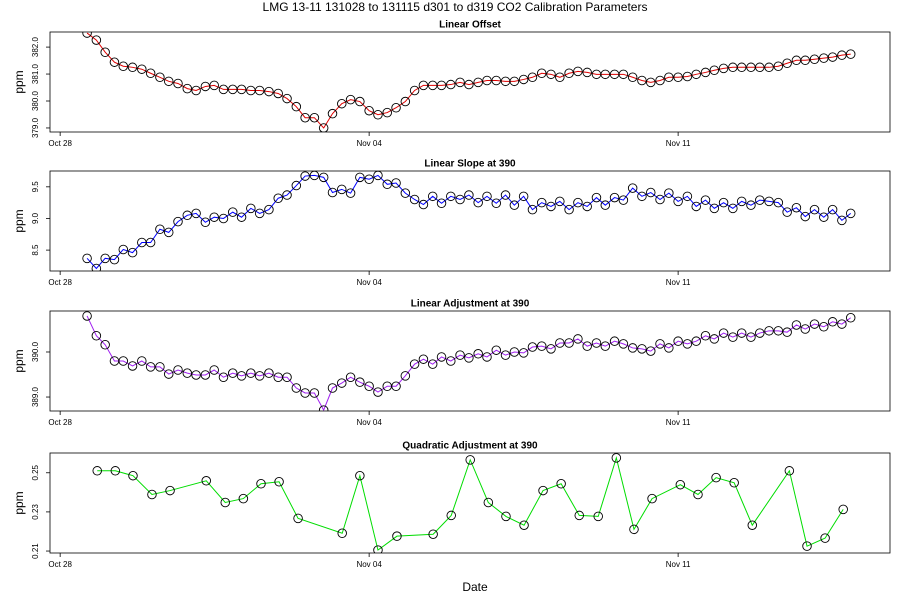 The width and height of the screenshot is (900, 600). I want to click on x-tick-label: Nov 04, so click(369, 282).